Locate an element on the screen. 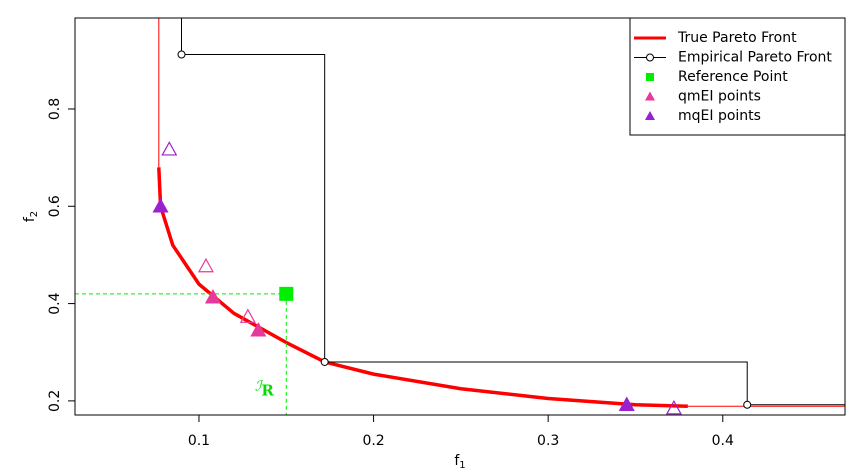 The image size is (865, 475). y-tick-label: 0.2 is located at coordinates (55, 401).